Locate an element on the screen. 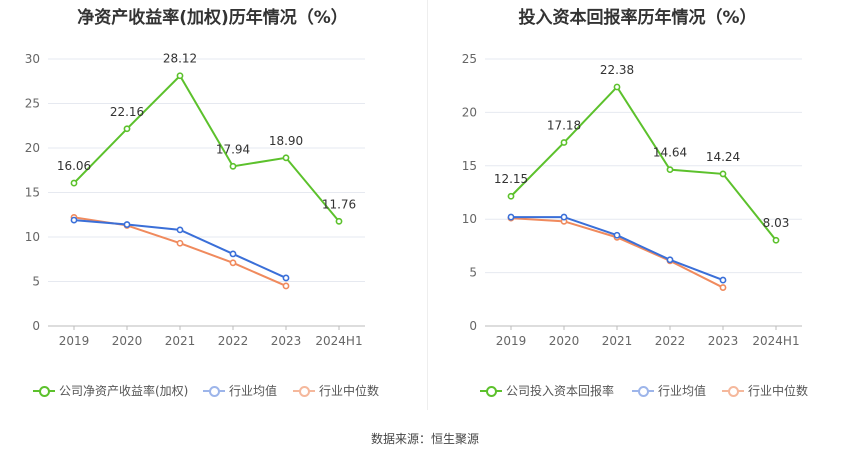  legend-label: 公司投入资本回报率 is located at coordinates (560, 391).